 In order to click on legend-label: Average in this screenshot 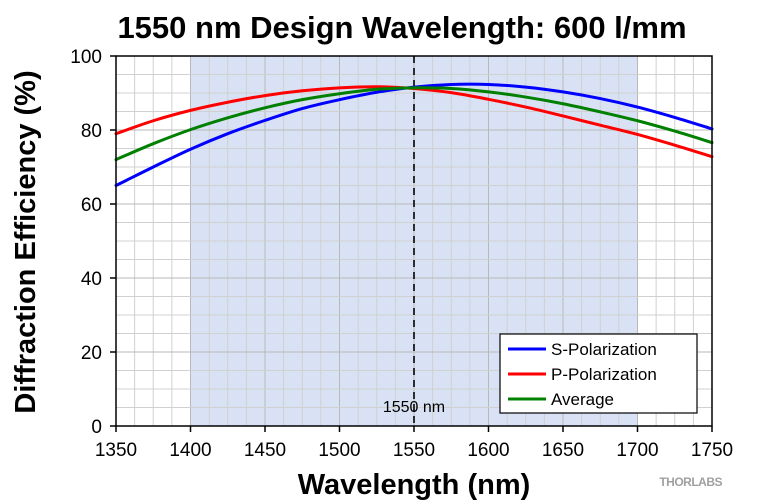, I will do `click(582, 399)`.